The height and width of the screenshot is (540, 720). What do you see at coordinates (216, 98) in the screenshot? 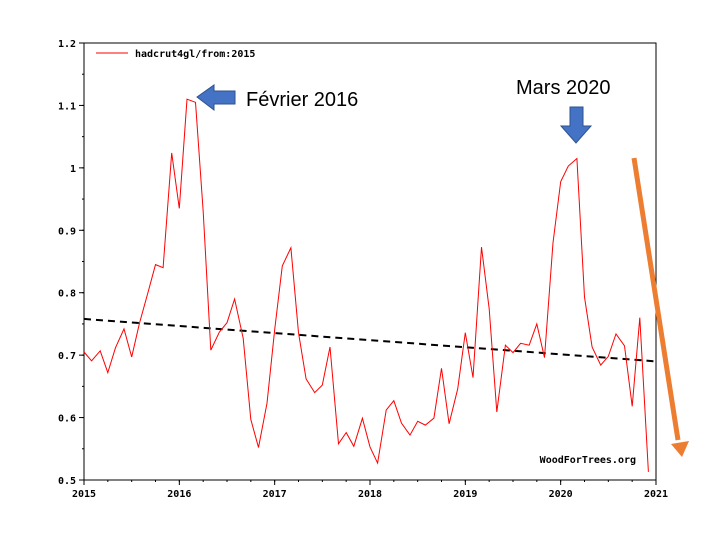
I see `left-arrow-icon` at bounding box center [216, 98].